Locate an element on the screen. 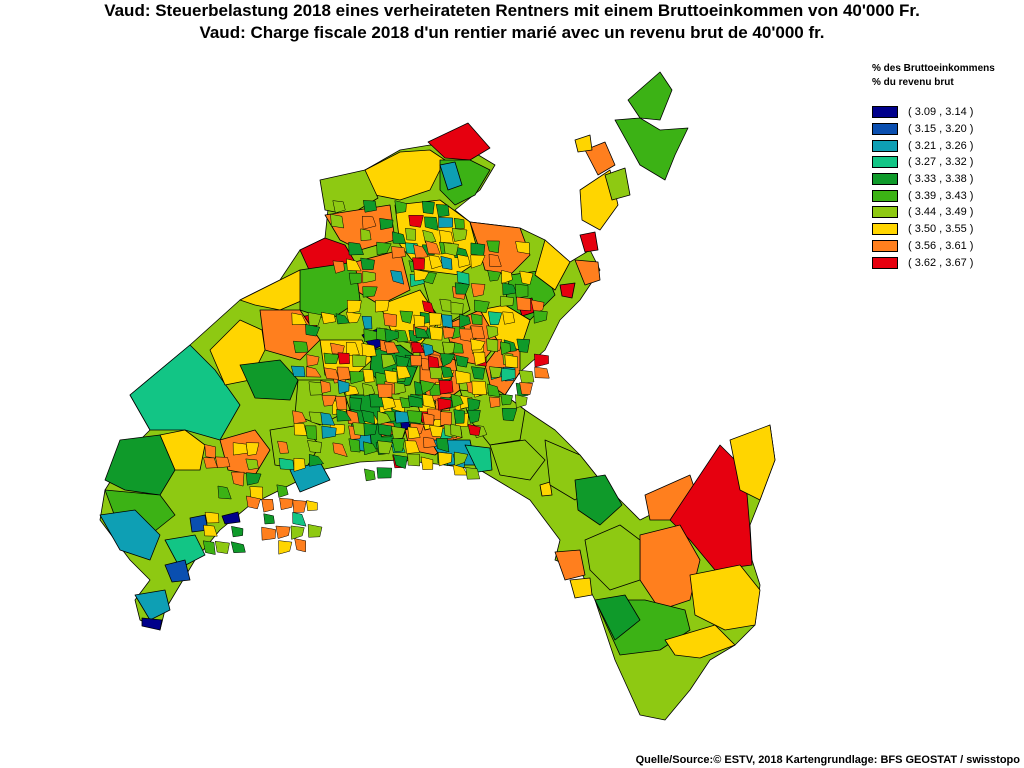 The width and height of the screenshot is (1024, 768). legend-item: ( 3.44 , 3.49 ) is located at coordinates (947, 212).